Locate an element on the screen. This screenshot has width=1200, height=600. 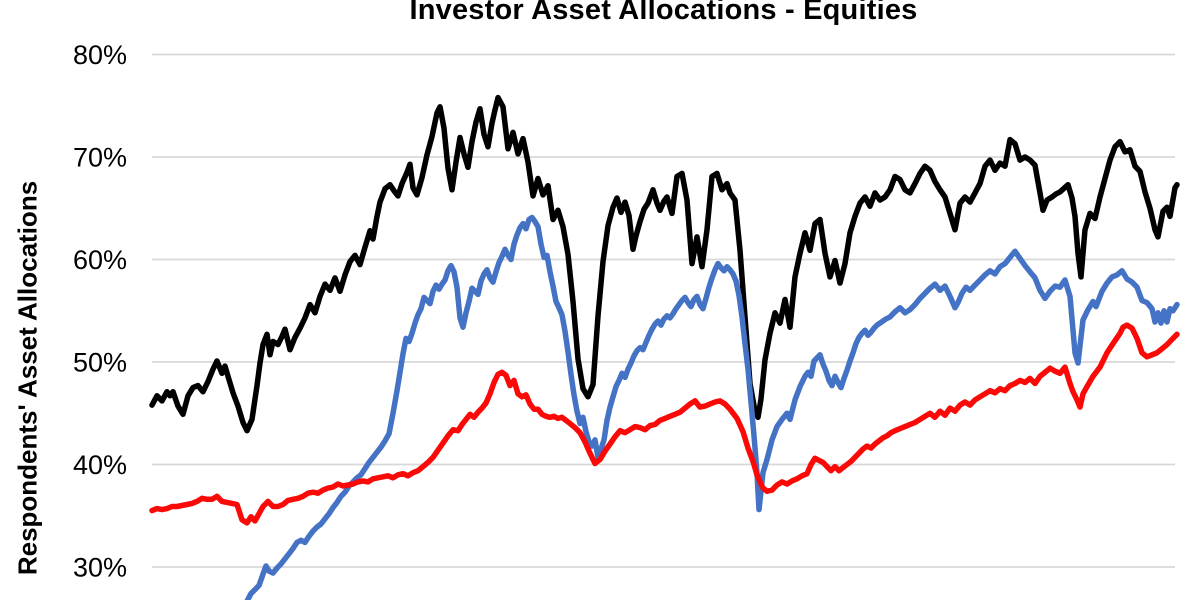
y-tick-label-50: 50% is located at coordinates (100, 363).